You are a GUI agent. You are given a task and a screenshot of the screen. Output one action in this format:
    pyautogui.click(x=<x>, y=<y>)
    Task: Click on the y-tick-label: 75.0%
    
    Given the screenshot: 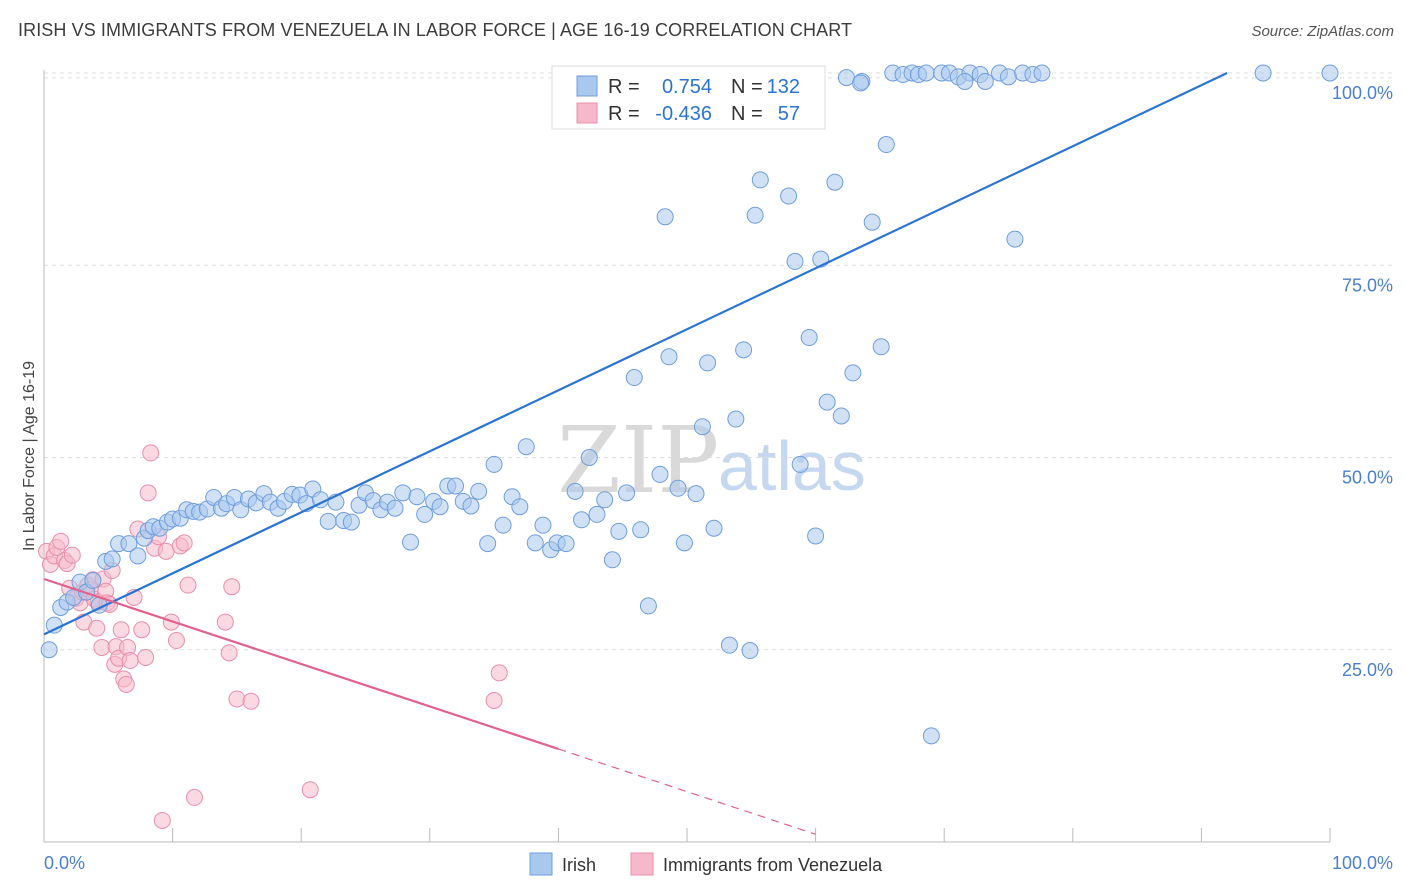 What is the action you would take?
    pyautogui.click(x=1367, y=285)
    